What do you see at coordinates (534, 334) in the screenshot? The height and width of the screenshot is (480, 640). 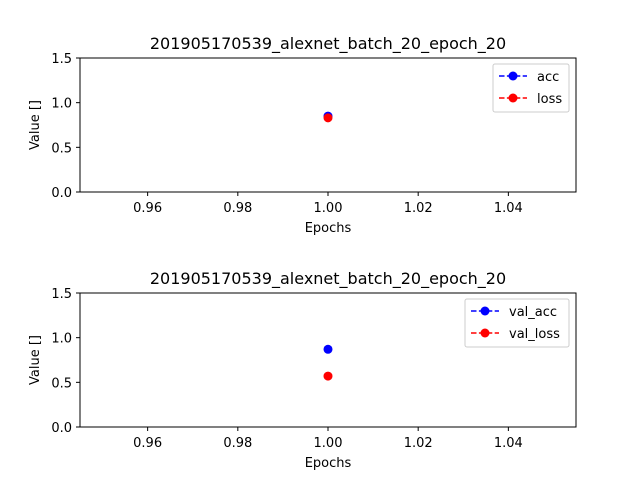 I see `legend-label-val_loss: val_loss` at bounding box center [534, 334].